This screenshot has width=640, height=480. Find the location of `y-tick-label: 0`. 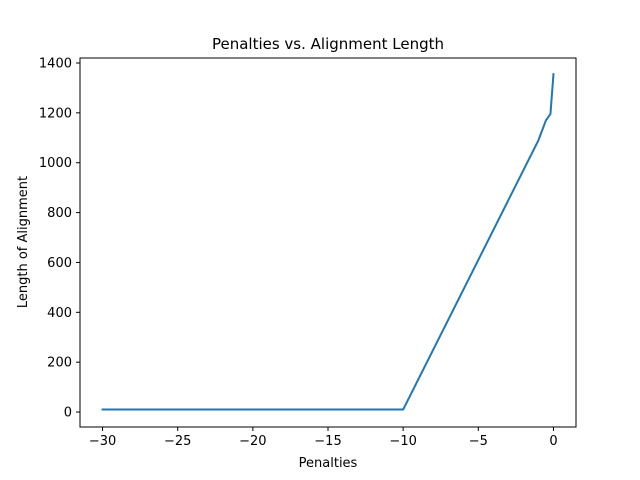

y-tick-label: 0 is located at coordinates (68, 413).